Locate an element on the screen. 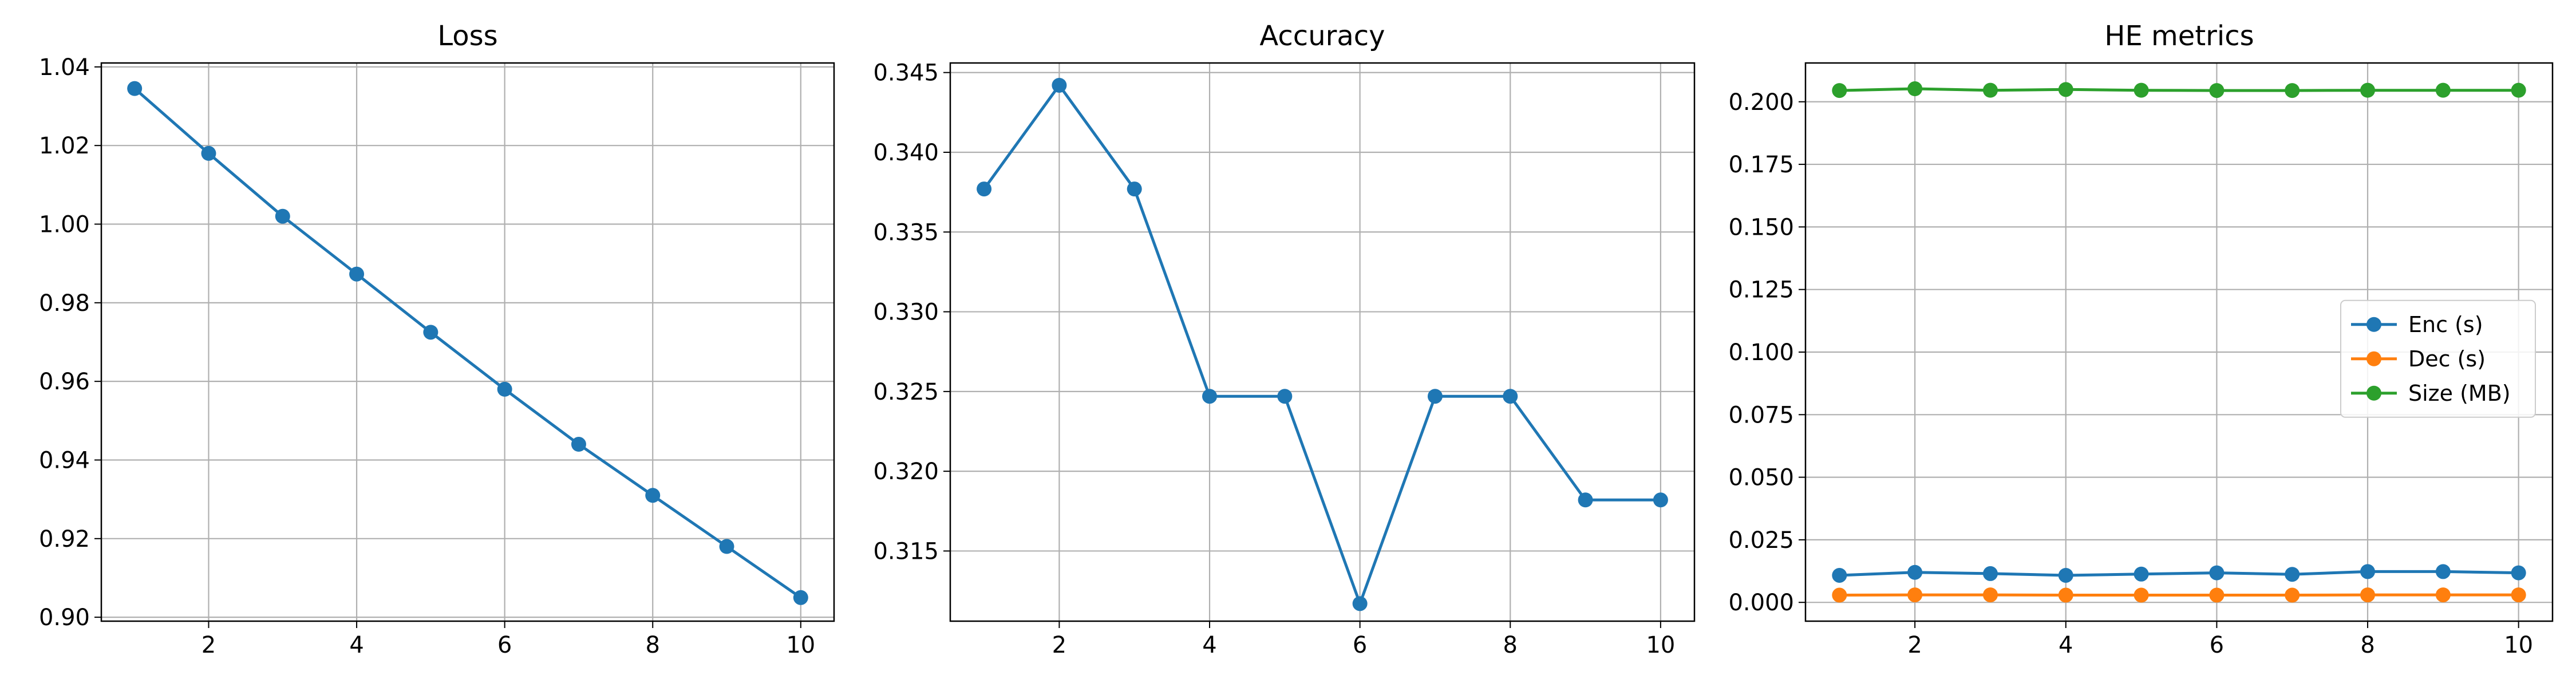 Image resolution: width=2576 pixels, height=687 pixels. he-metrics-legend-label: Dec (s) is located at coordinates (2447, 359).